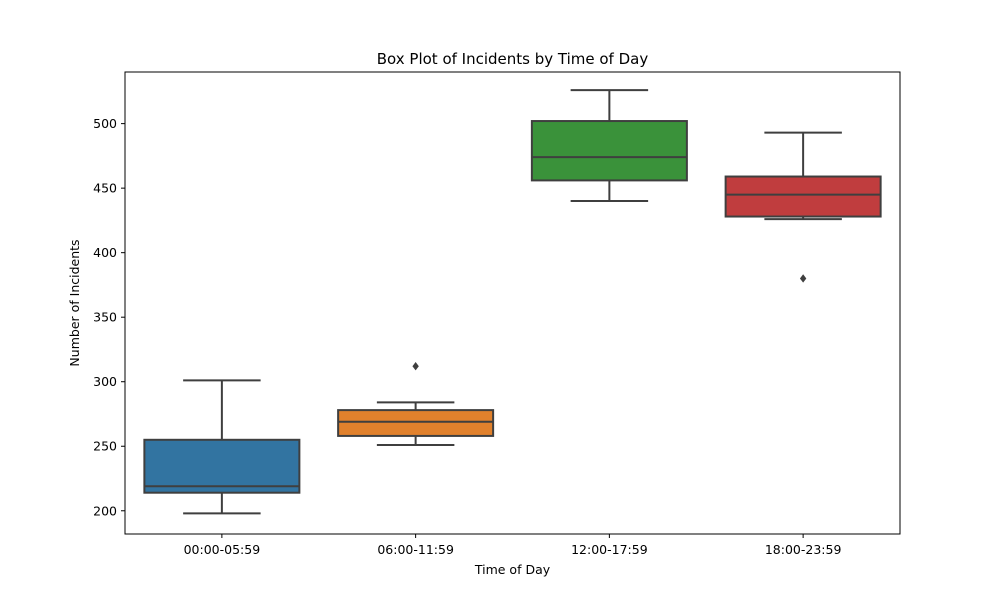  Describe the element at coordinates (105, 446) in the screenshot. I see `y-tick-label: 250` at that location.